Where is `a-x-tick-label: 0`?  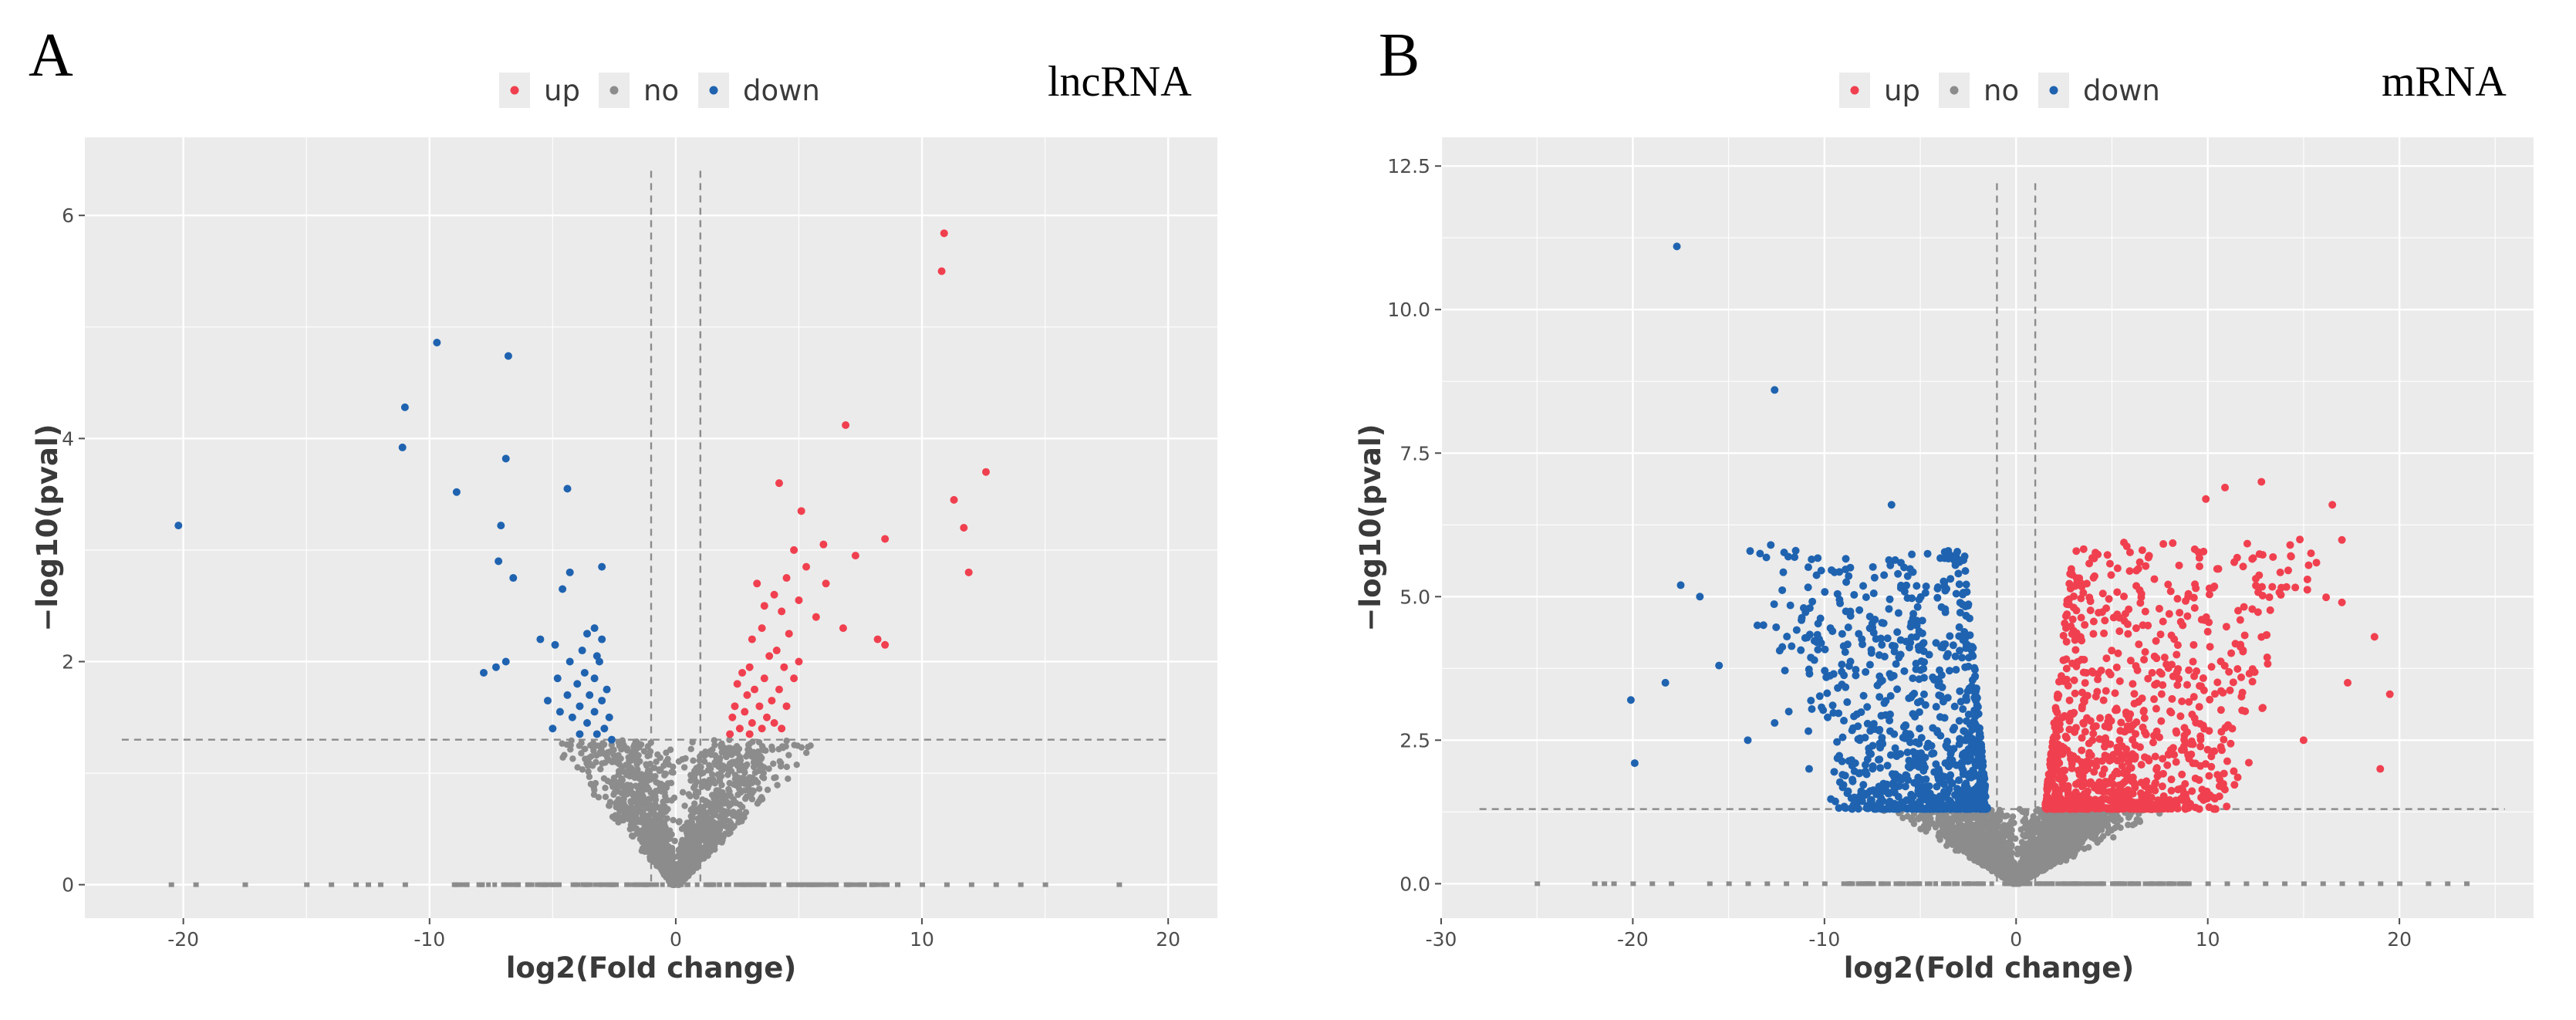 a-x-tick-label: 0 is located at coordinates (676, 939).